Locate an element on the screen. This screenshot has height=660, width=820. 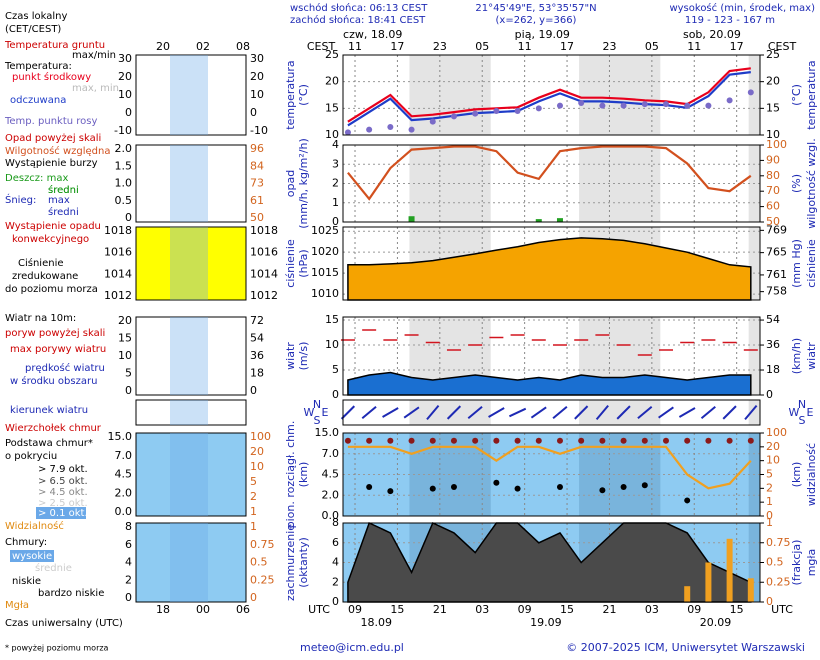
y-axis-label: zachmurzenie is located at coordinates (290, 562).